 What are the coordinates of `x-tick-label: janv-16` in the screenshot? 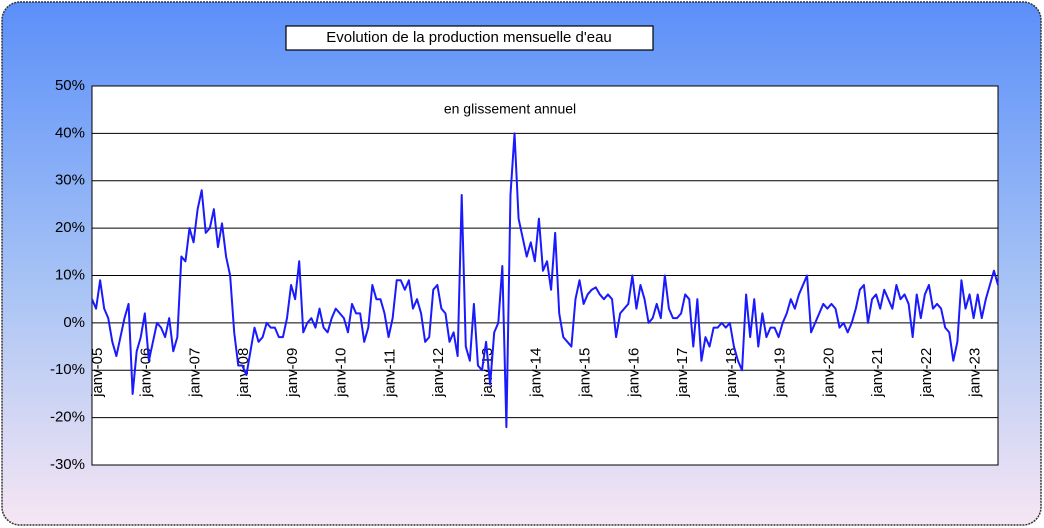 It's located at (633, 373).